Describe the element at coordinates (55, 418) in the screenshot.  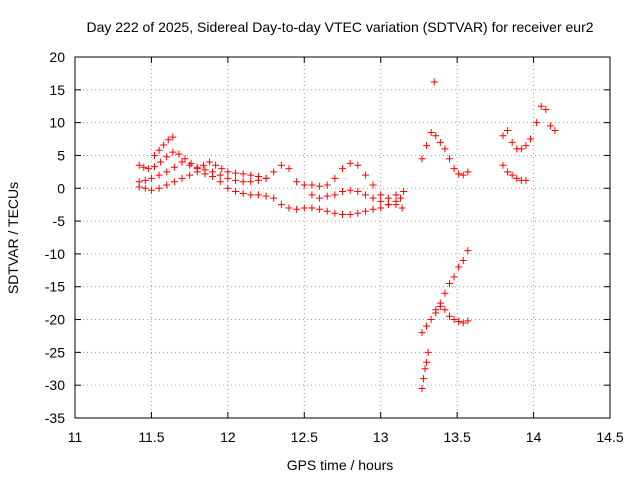
I see `y-tick-label: -35` at that location.